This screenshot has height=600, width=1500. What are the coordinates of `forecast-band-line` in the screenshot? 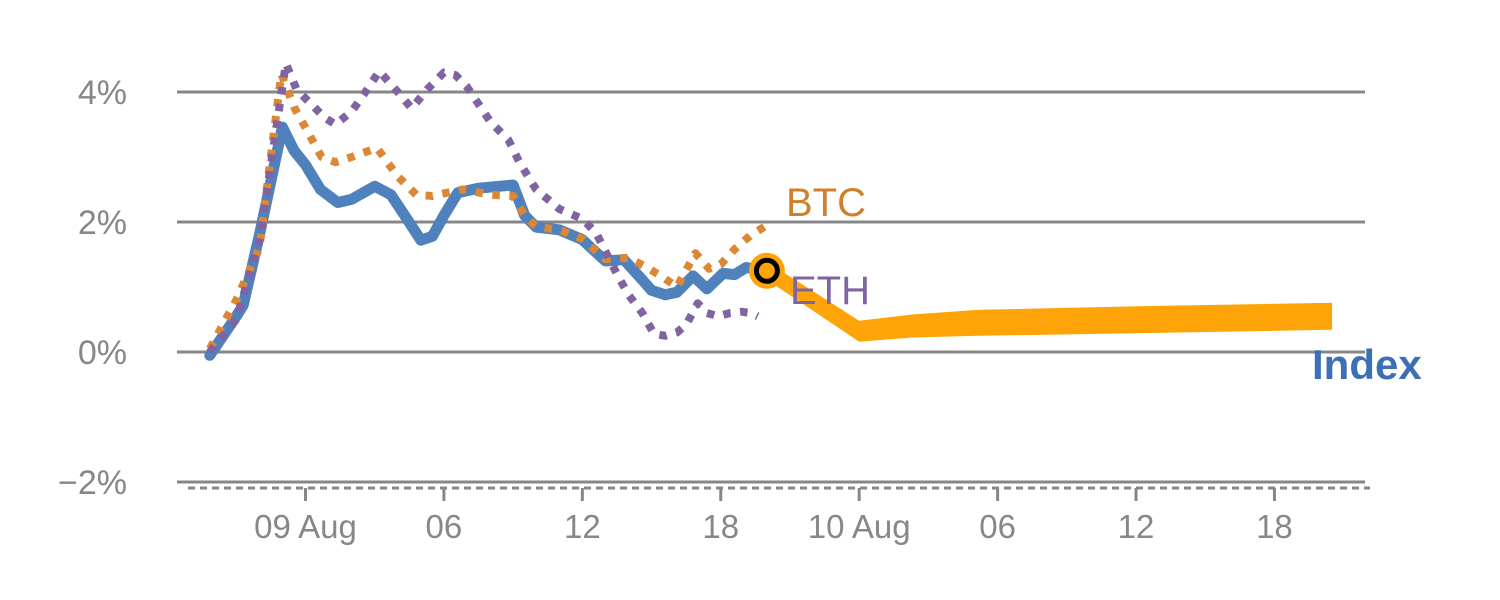 It's located at (1049, 301).